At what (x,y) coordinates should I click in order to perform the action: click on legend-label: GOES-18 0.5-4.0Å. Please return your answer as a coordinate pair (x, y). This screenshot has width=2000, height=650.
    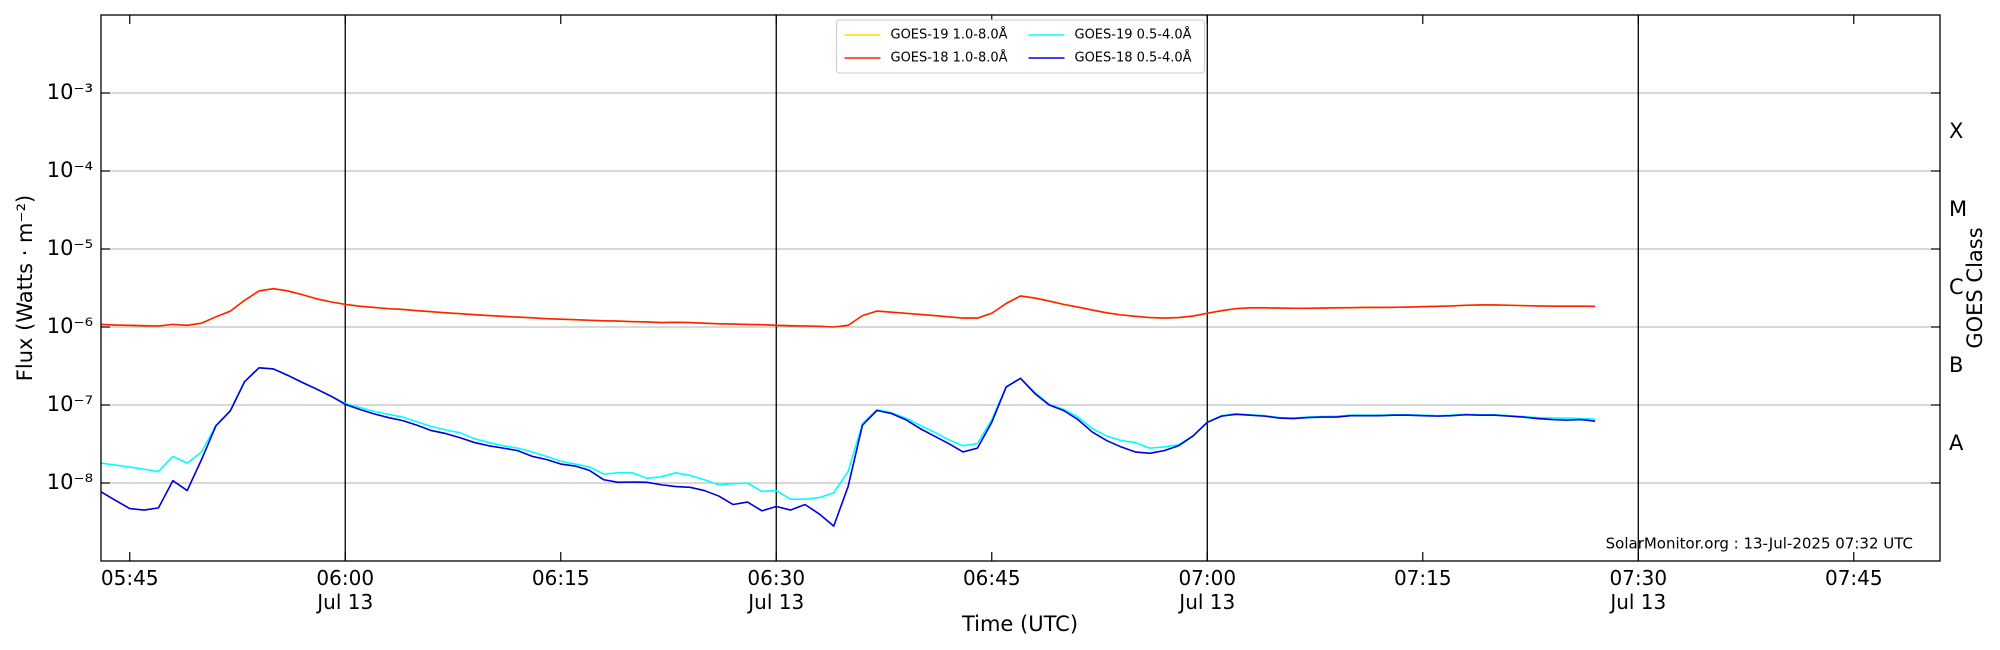
    Looking at the image, I should click on (1133, 58).